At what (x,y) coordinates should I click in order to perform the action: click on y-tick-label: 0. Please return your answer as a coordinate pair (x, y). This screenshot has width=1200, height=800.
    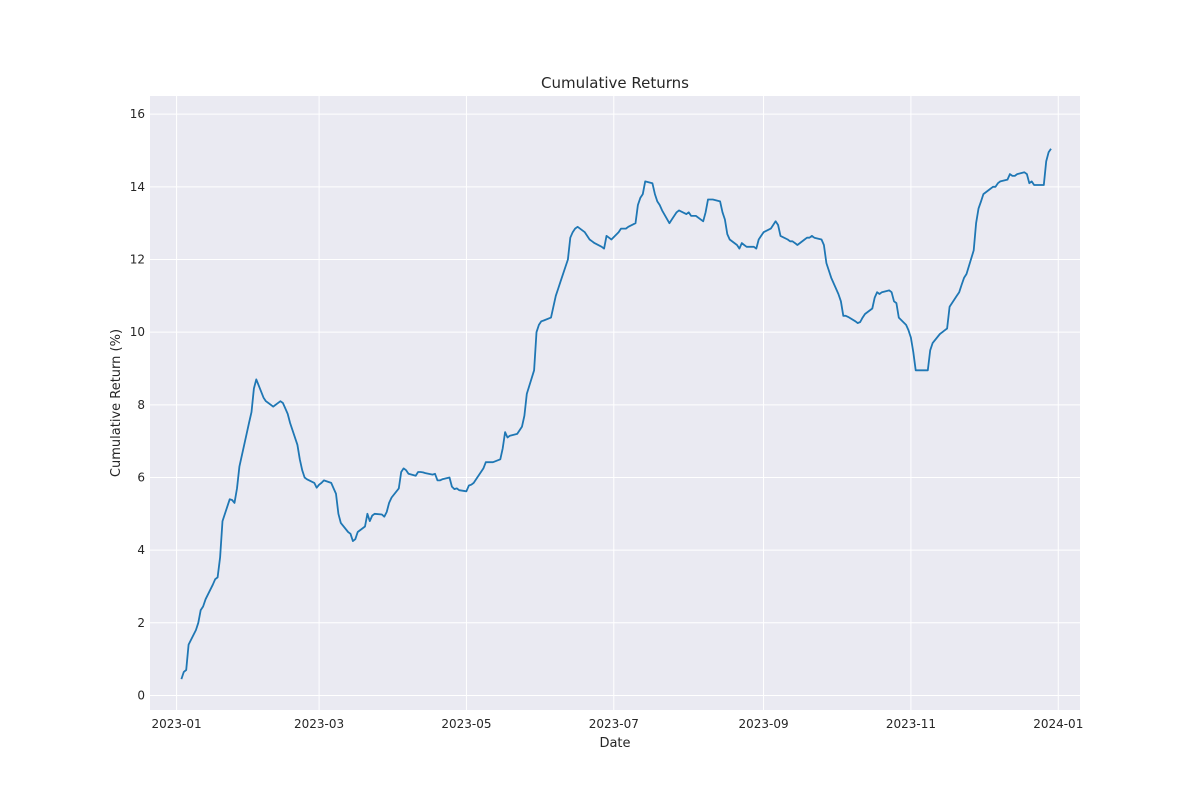
    Looking at the image, I should click on (141, 695).